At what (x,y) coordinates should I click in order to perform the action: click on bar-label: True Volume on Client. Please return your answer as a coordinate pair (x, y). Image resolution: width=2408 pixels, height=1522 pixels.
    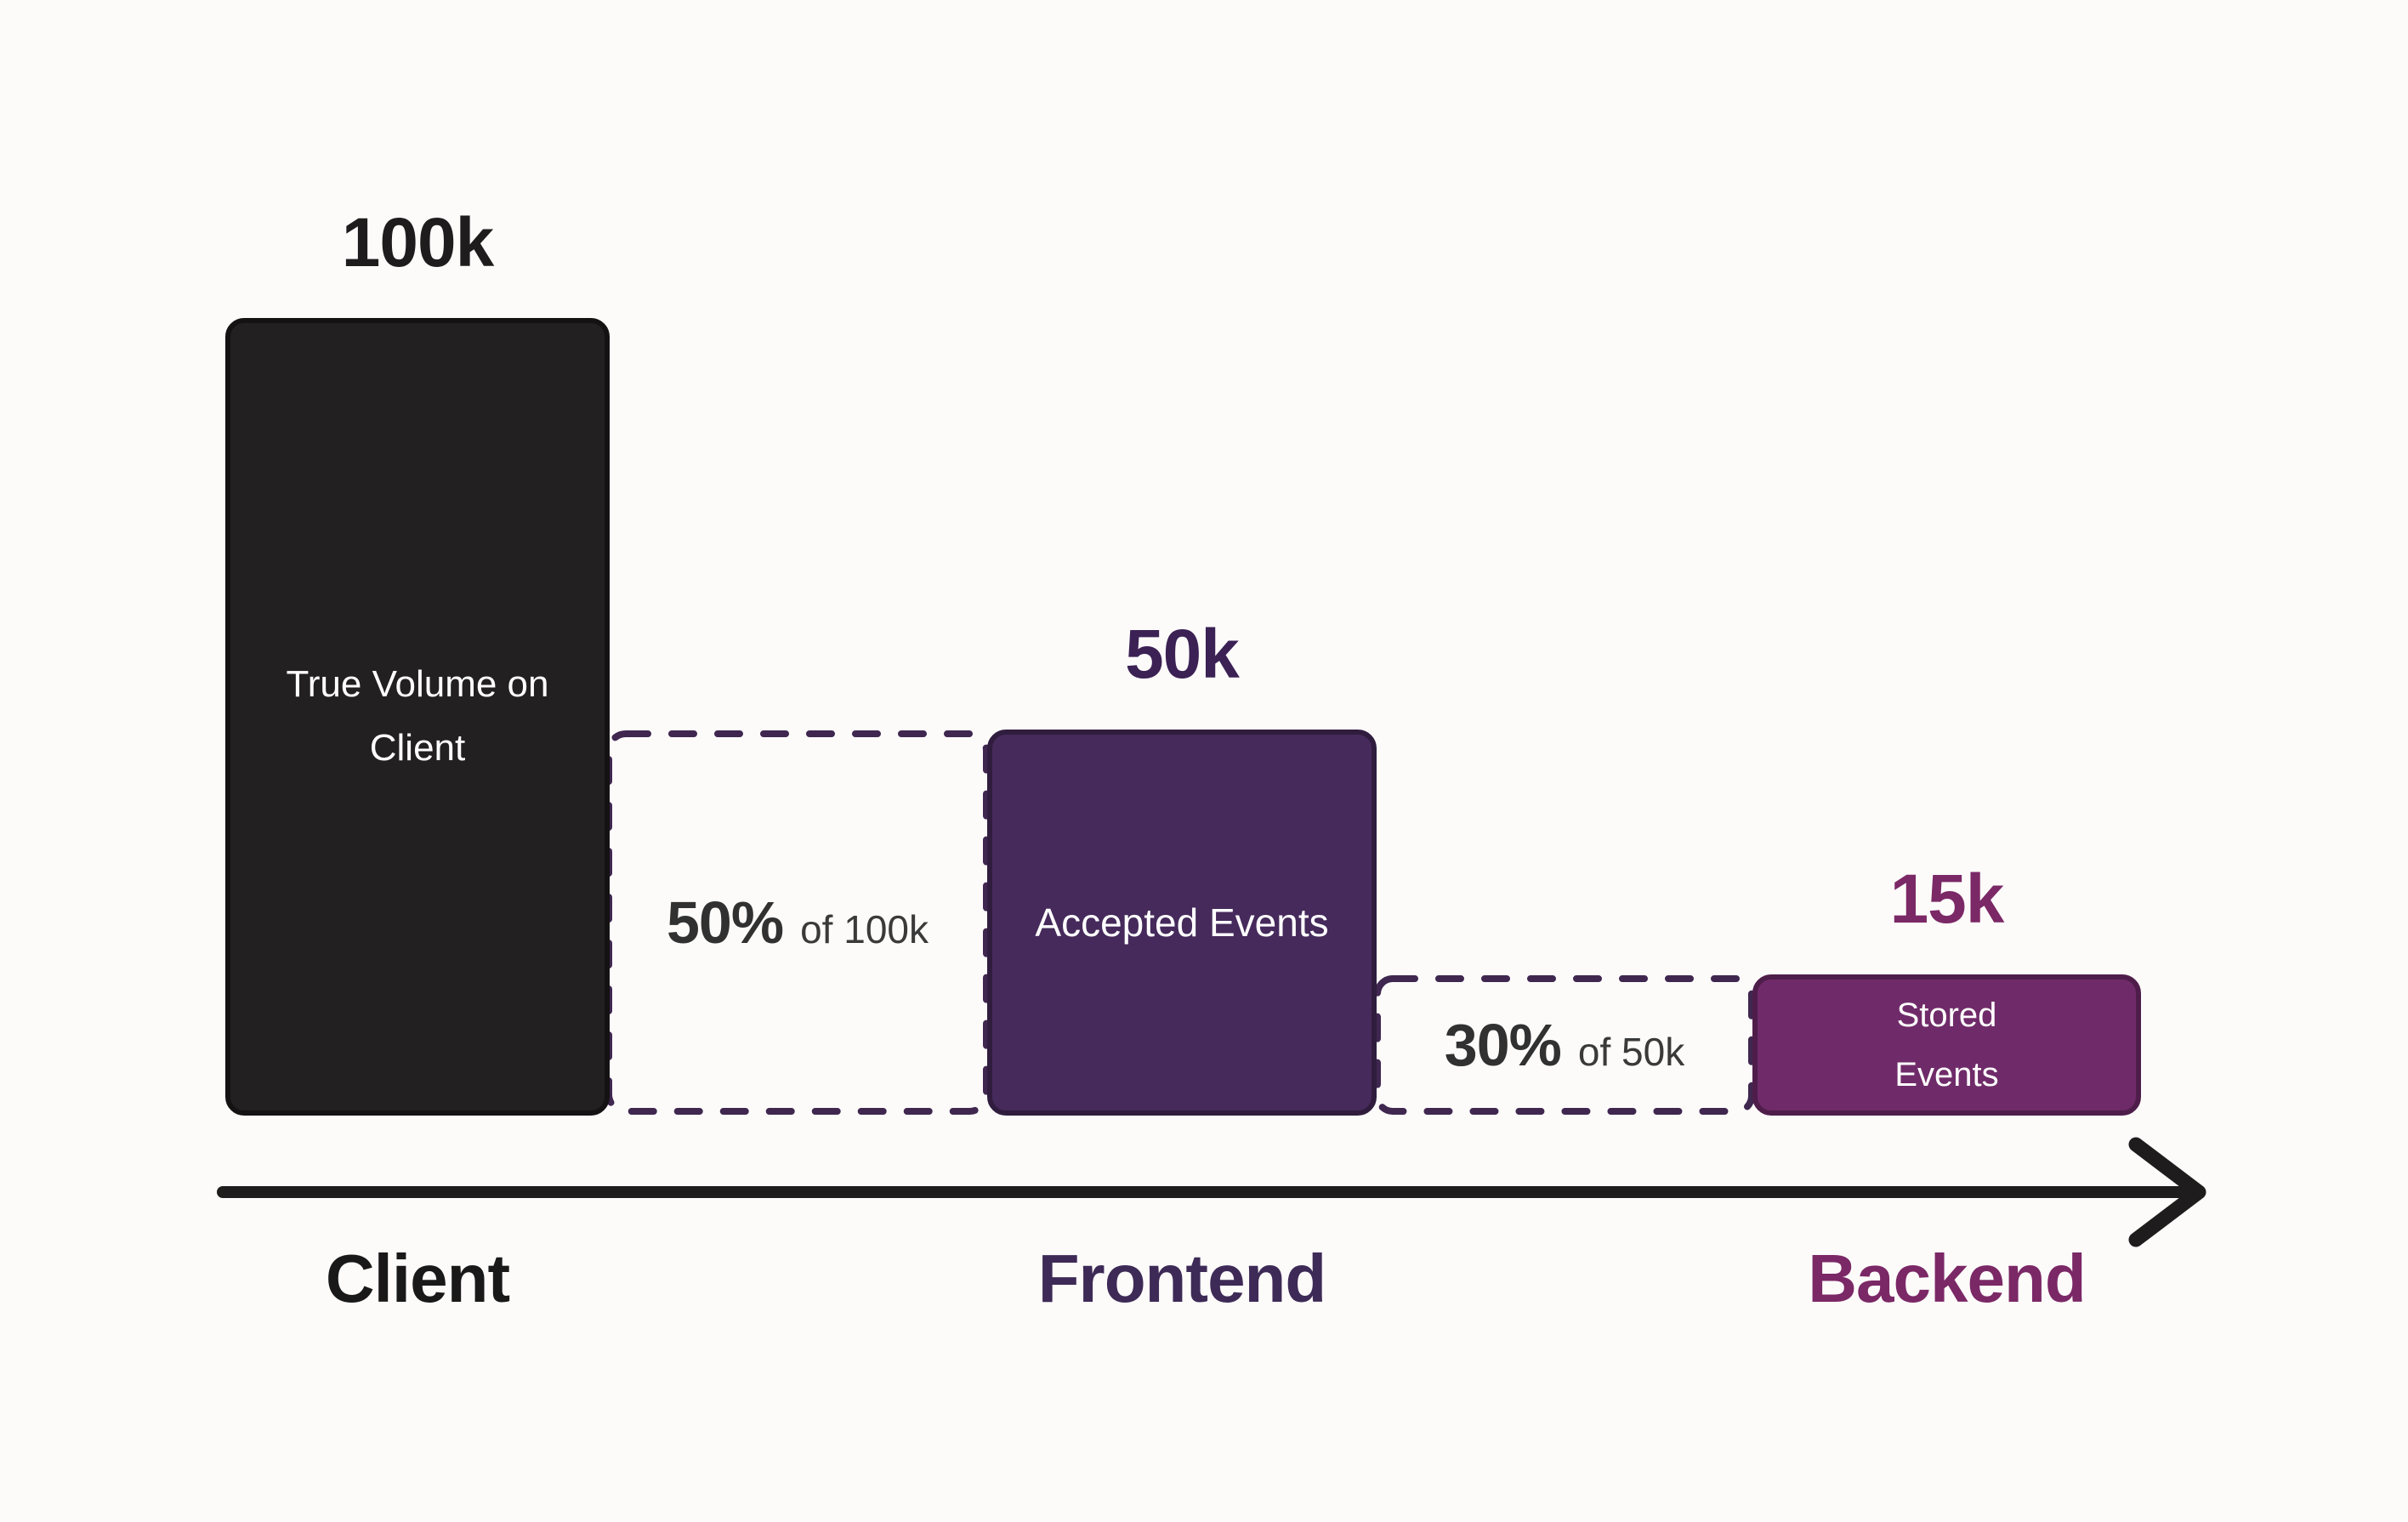
    Looking at the image, I should click on (417, 716).